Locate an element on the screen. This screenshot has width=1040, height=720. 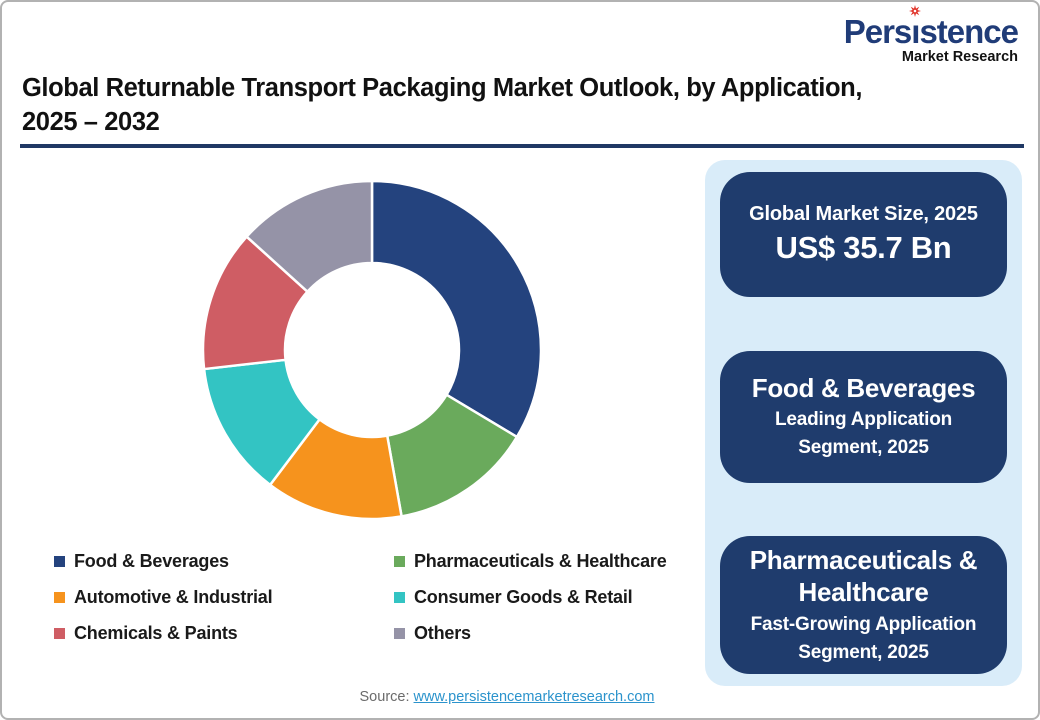
donut-slice-food-beverages is located at coordinates (456, 309).